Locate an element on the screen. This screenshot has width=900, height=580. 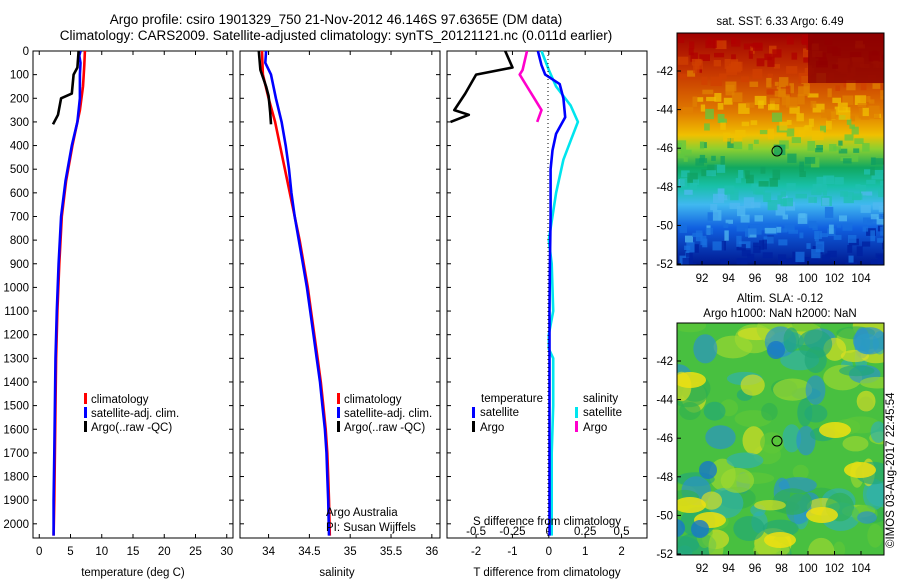
map-x-tick-label: 100 is located at coordinates (807, 569).